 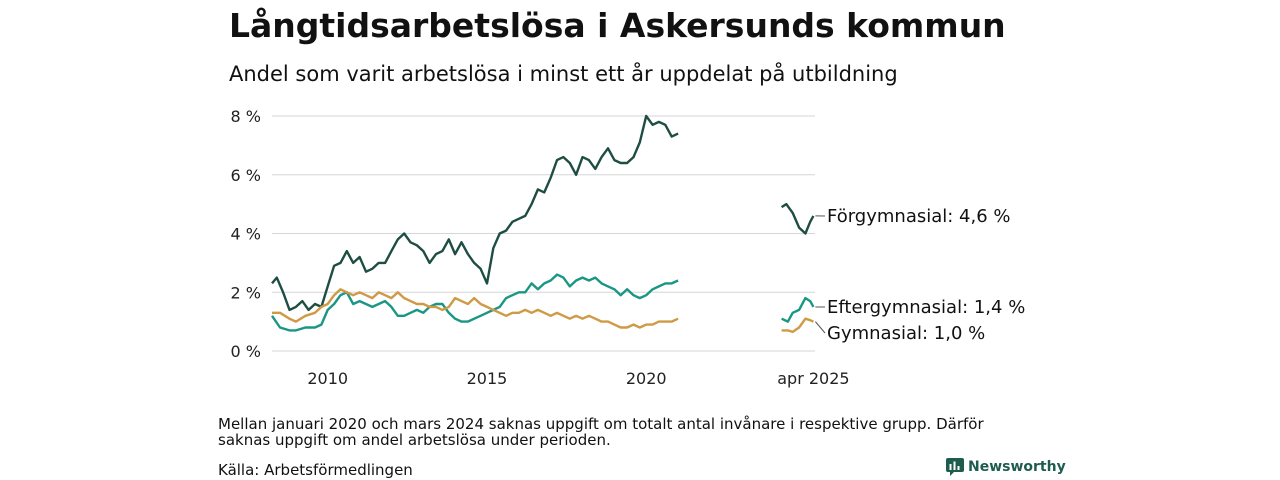 What do you see at coordinates (646, 378) in the screenshot?
I see `x-tick-label: 2020` at bounding box center [646, 378].